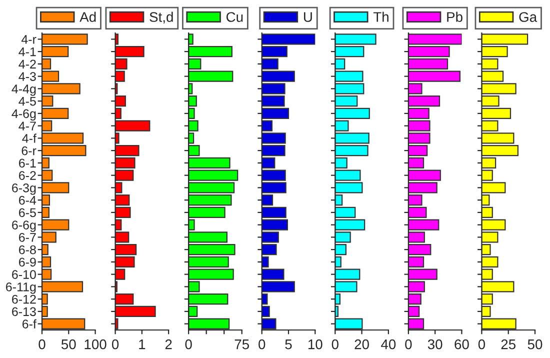  What do you see at coordinates (241, 345) in the screenshot?
I see `x-tick-label: 75` at bounding box center [241, 345].